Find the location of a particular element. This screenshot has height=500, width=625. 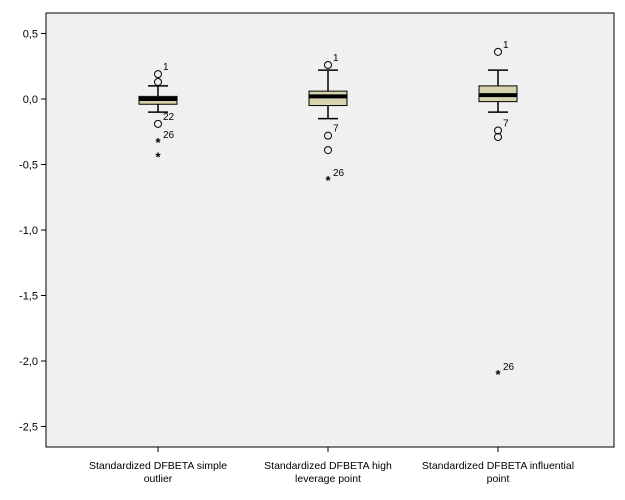

y-tick-label: -1,0 is located at coordinates (28, 231).